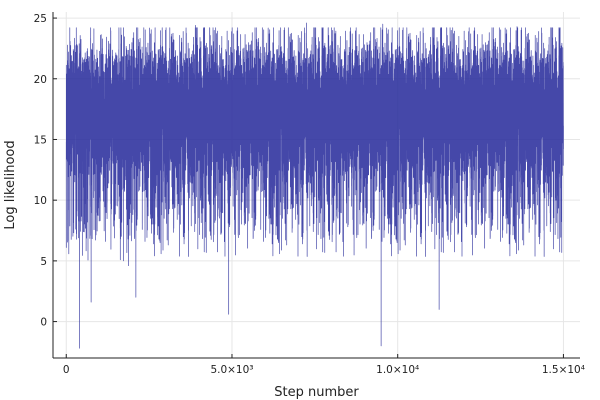 This screenshot has height=400, width=600. I want to click on y-axis-label: Log likelihood, so click(10, 184).